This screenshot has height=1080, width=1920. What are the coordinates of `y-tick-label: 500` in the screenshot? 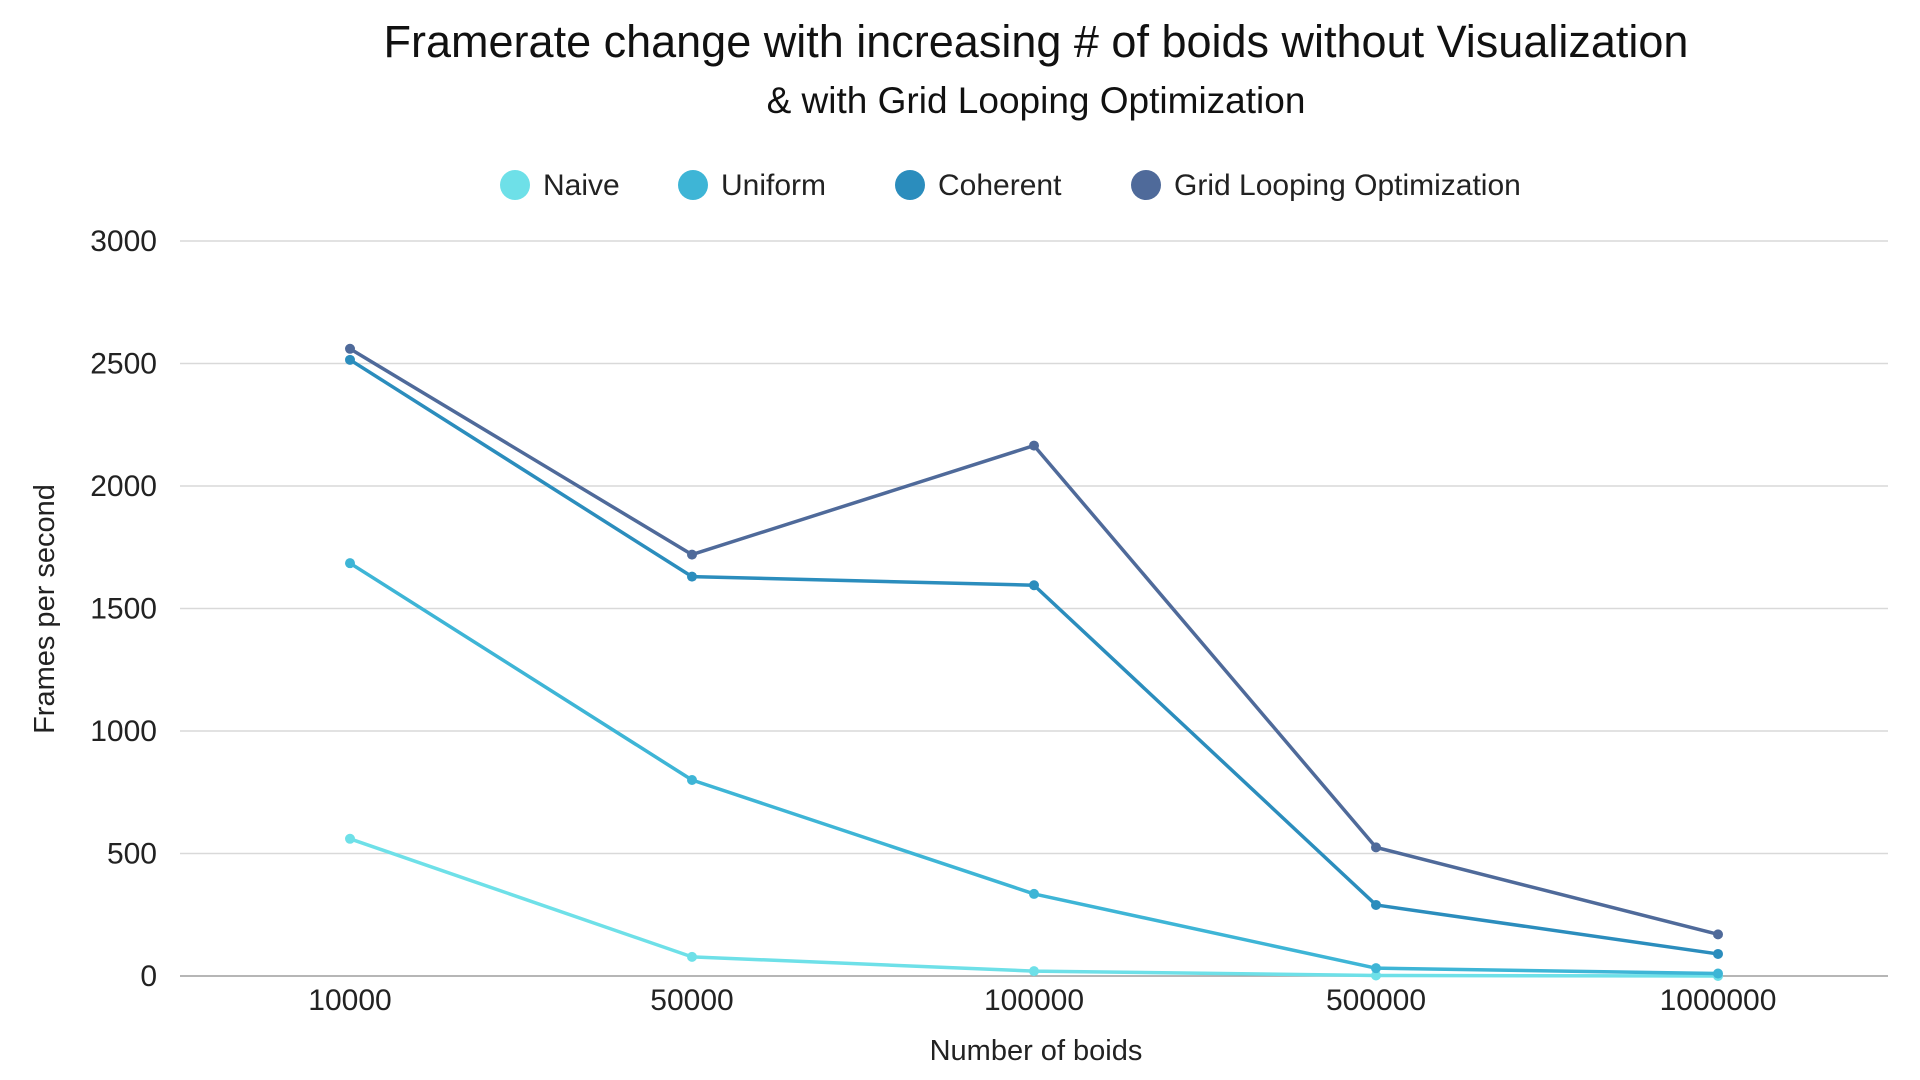 It's located at (132, 854).